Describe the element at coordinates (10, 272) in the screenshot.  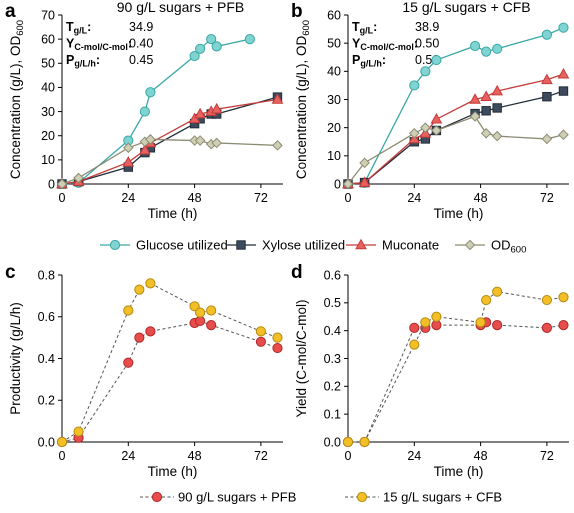
I see `panel-letter: c` at that location.